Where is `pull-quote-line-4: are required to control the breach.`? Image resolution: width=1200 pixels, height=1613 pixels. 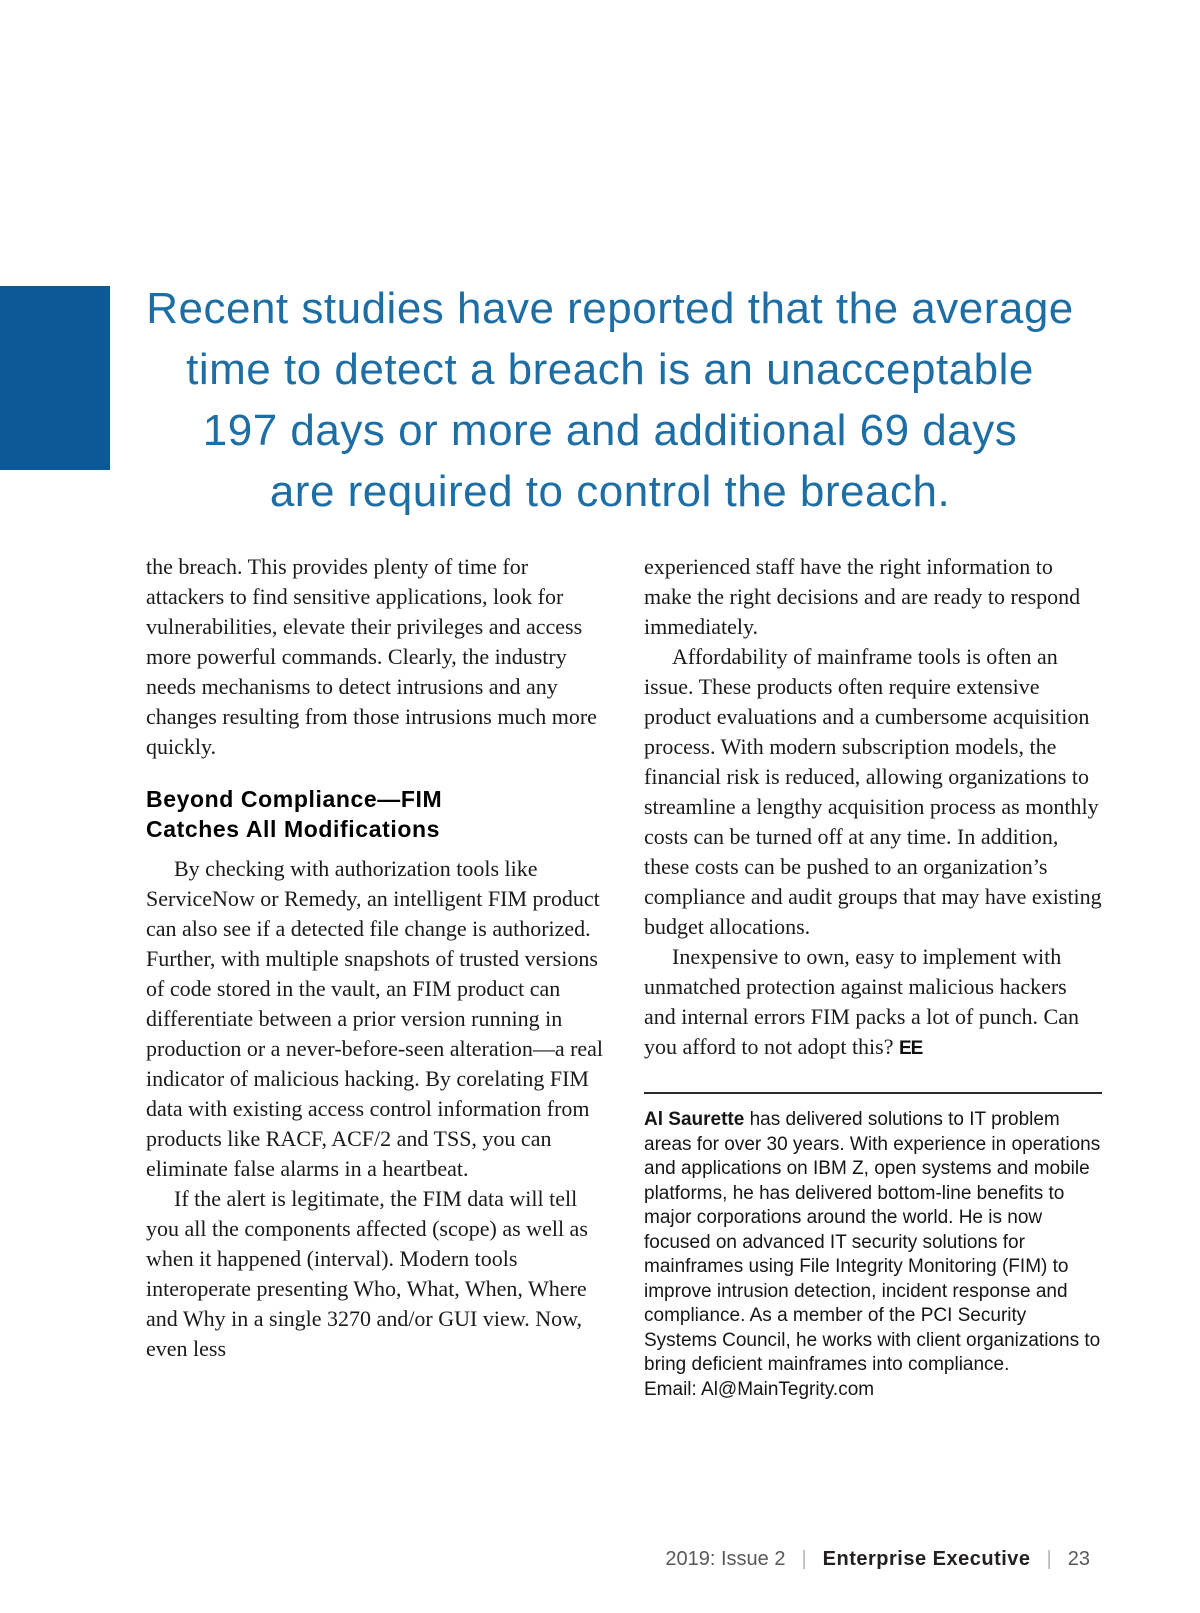 pull-quote-line-4: are required to control the breach. is located at coordinates (610, 491).